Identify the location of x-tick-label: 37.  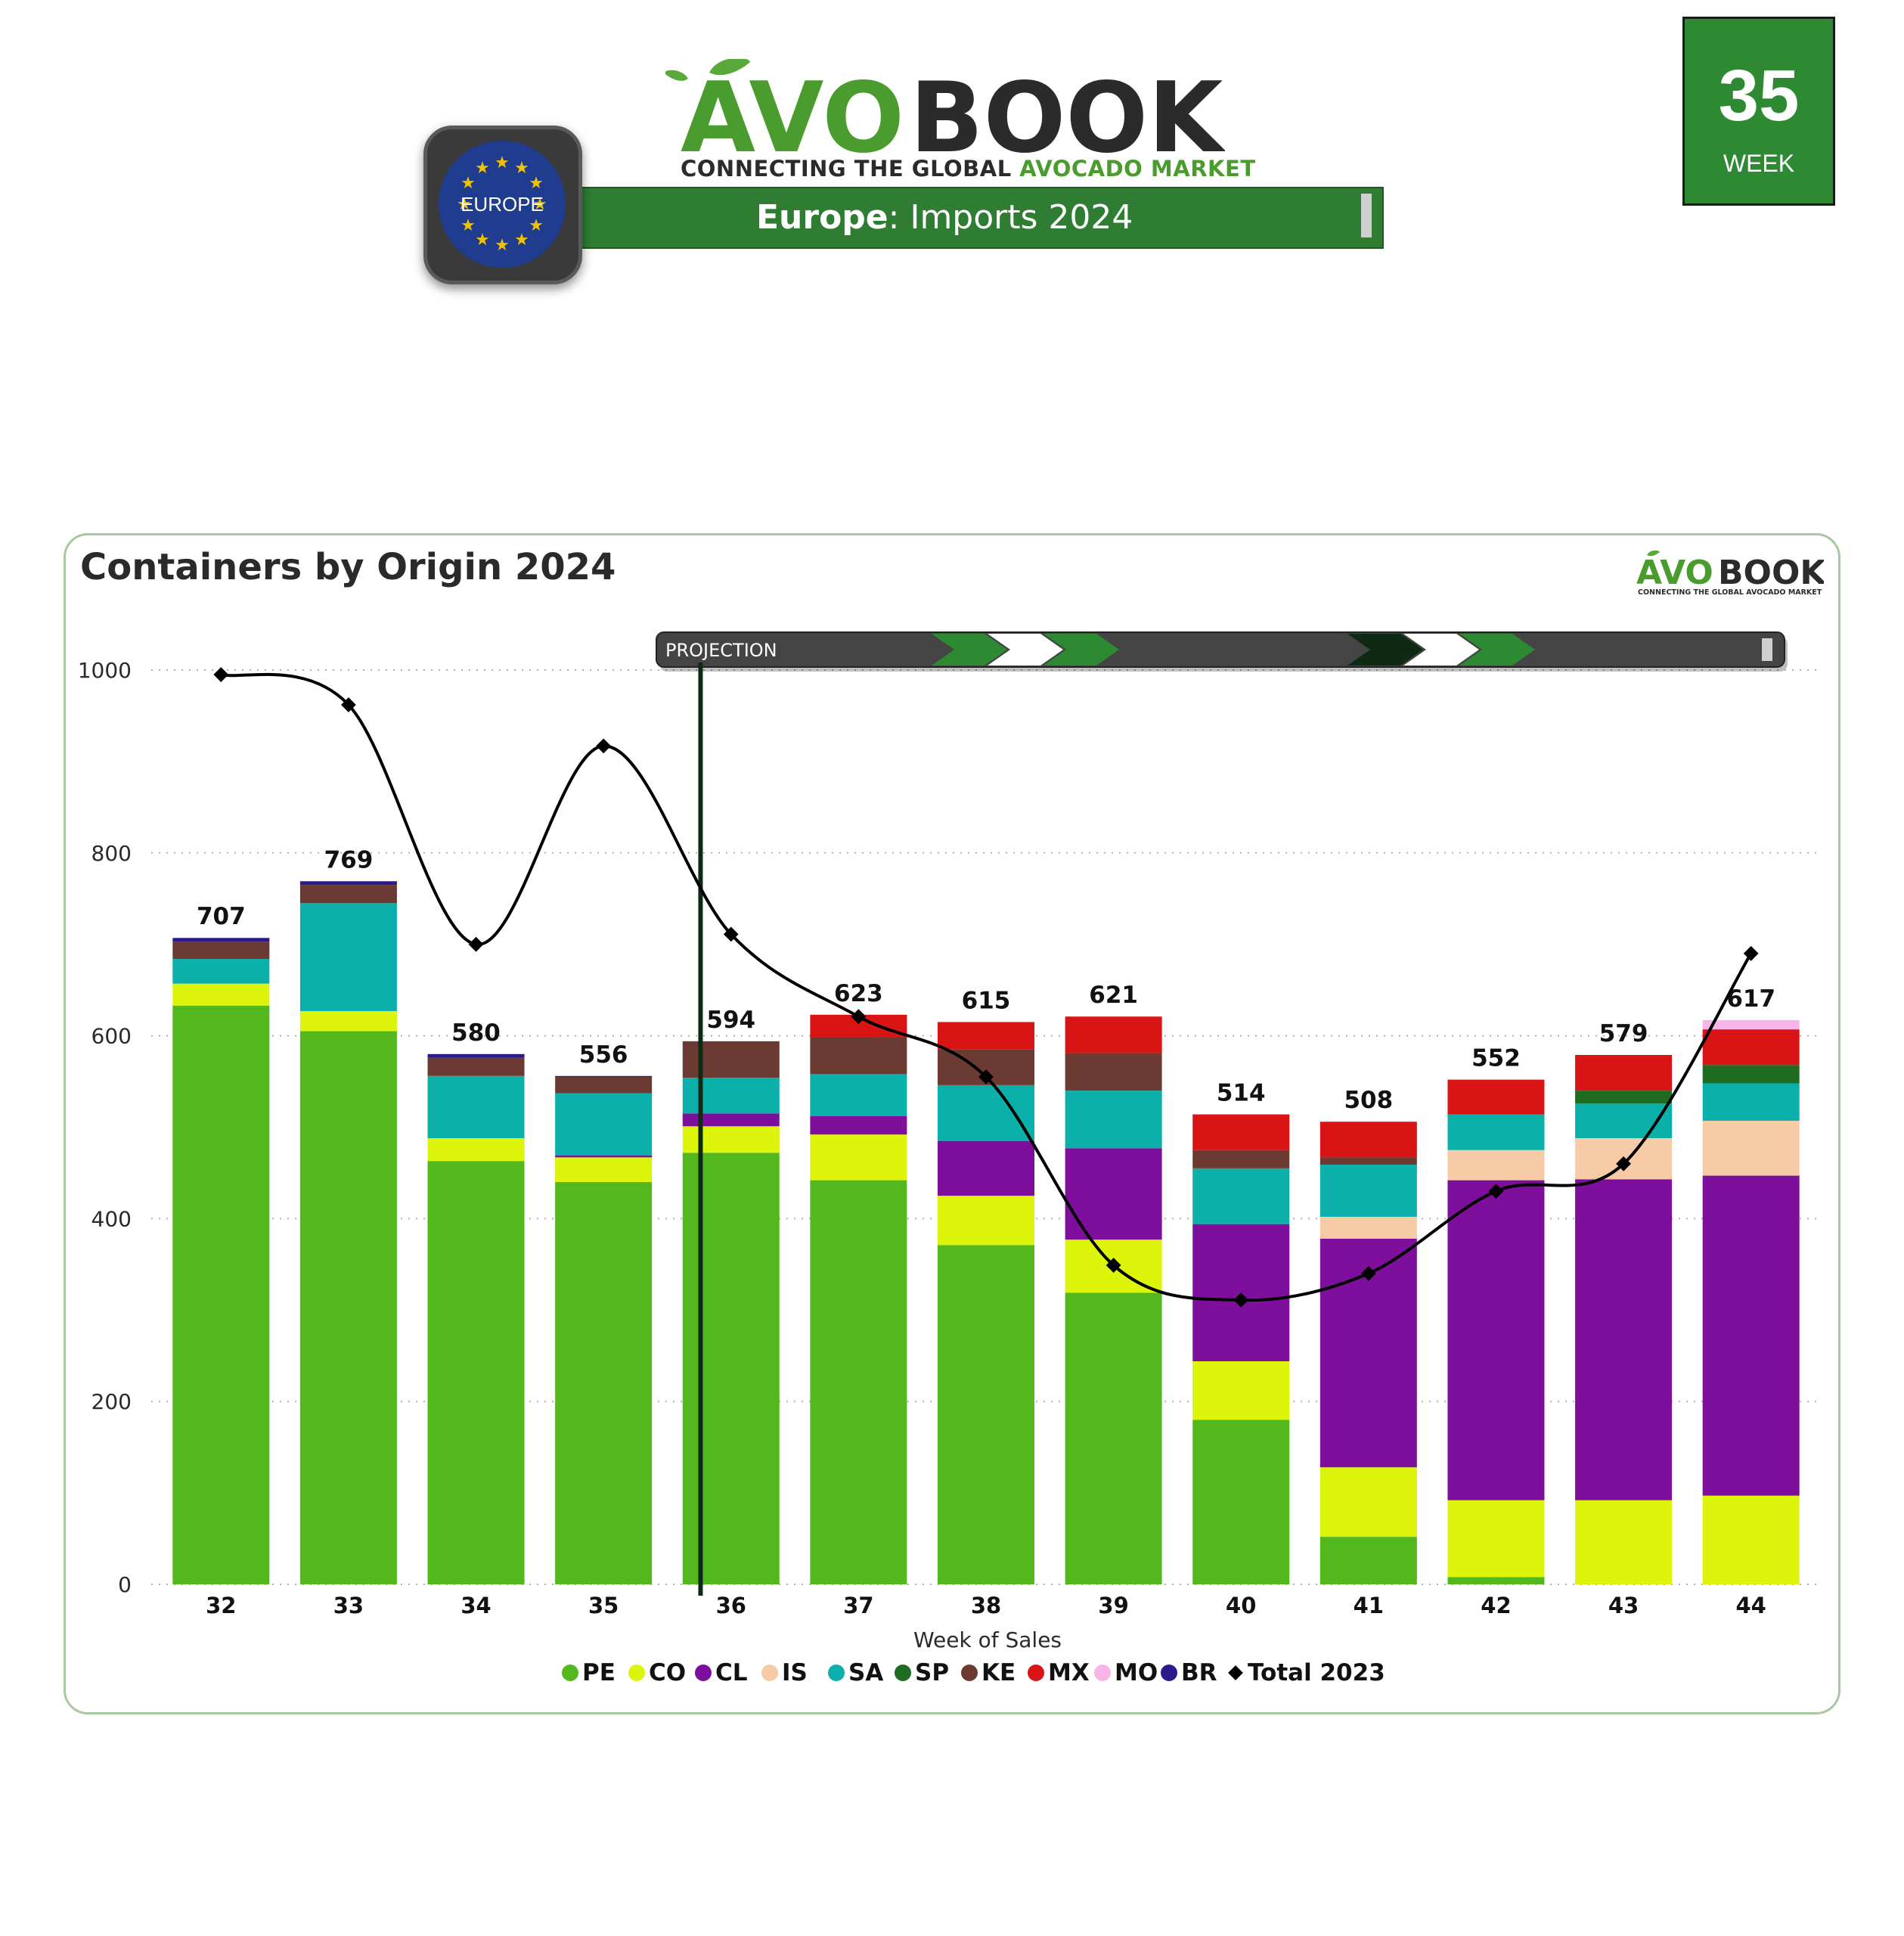
(858, 1605).